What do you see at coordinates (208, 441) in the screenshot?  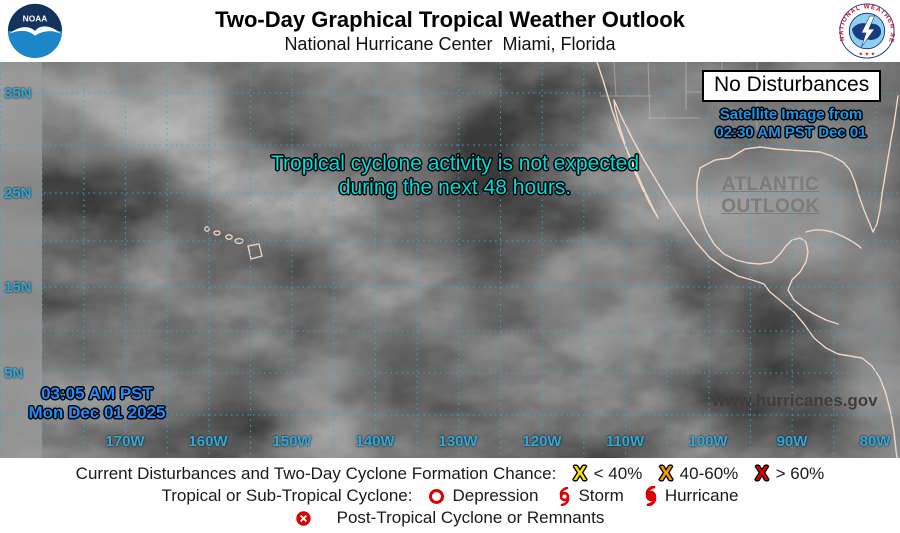 I see `lon-label-160w: 160W` at bounding box center [208, 441].